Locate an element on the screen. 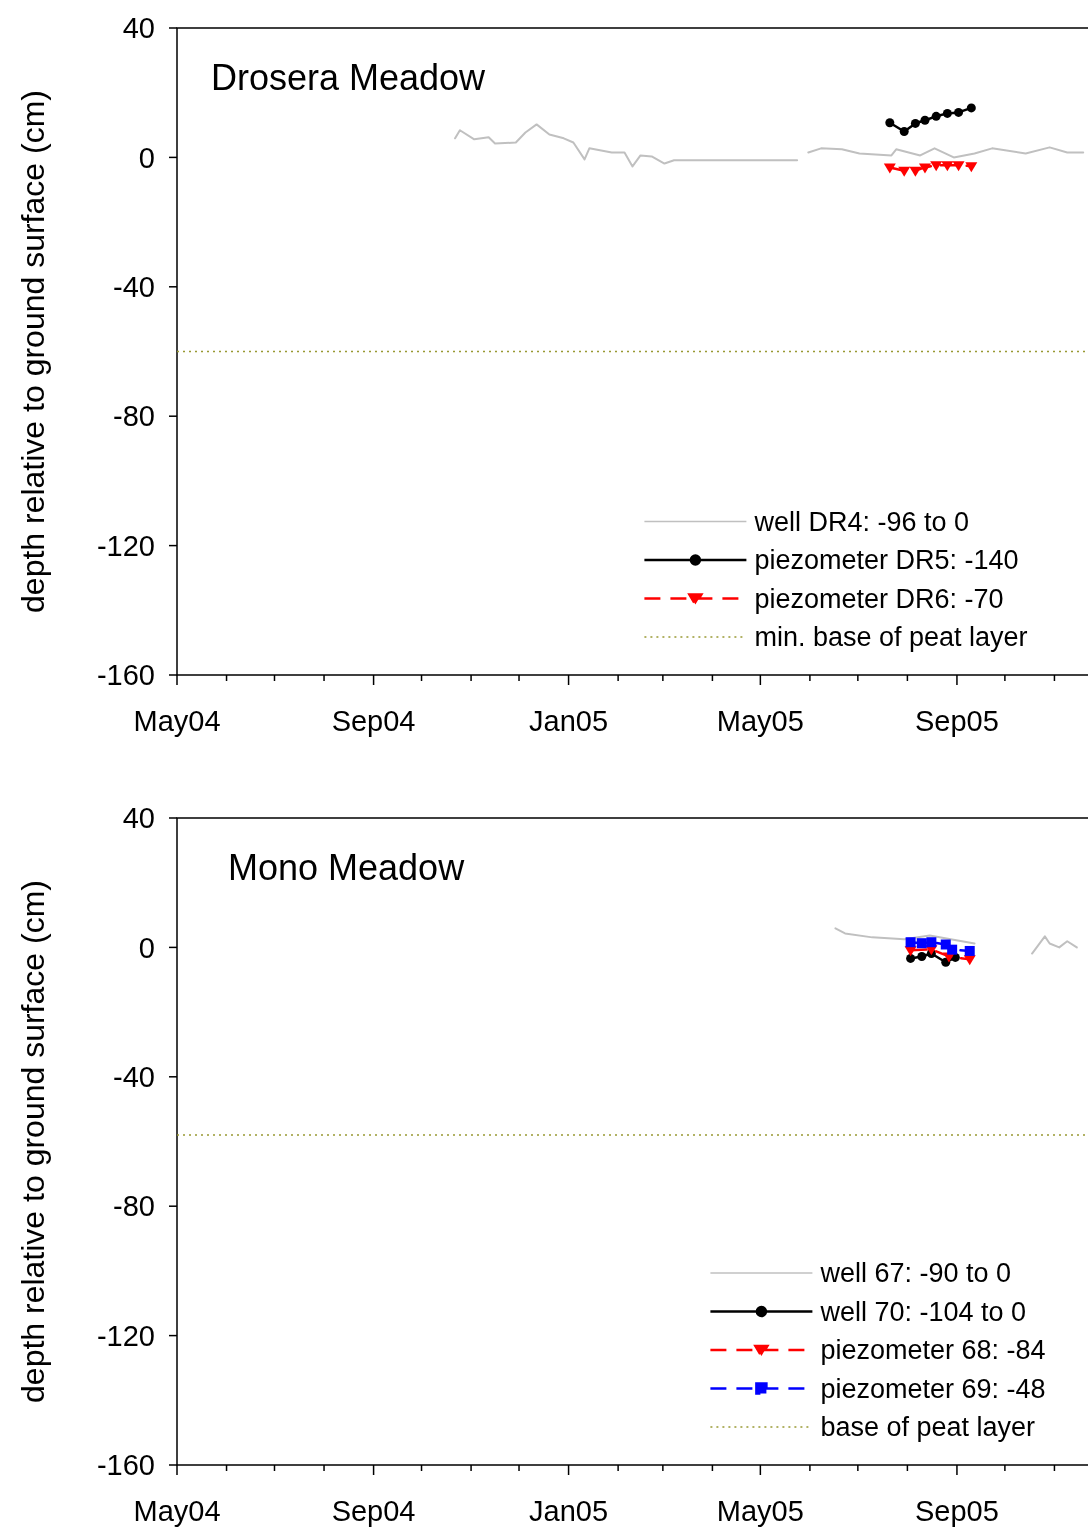 Image resolution: width=1089 pixels, height=1533 pixels. legend-label: well 70: -104 to 0 is located at coordinates (923, 1311).